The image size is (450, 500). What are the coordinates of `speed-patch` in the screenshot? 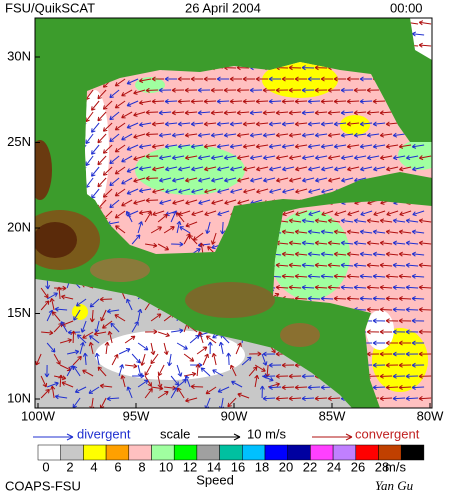 It's located at (80, 312).